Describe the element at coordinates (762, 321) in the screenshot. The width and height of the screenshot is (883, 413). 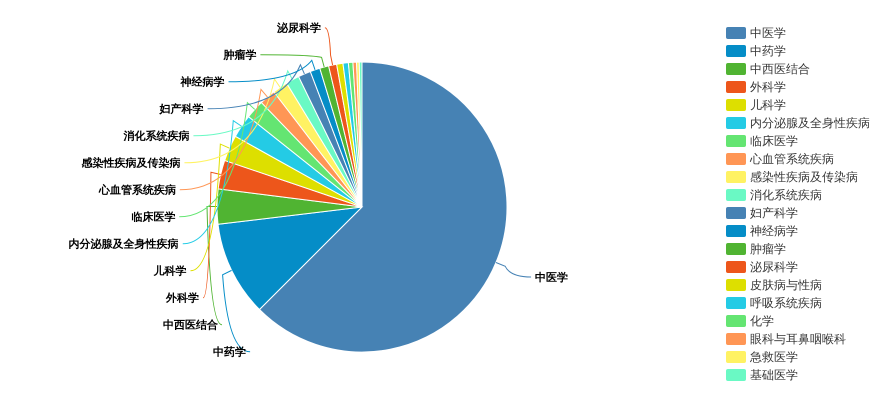
I see `legend-label: 化学` at that location.